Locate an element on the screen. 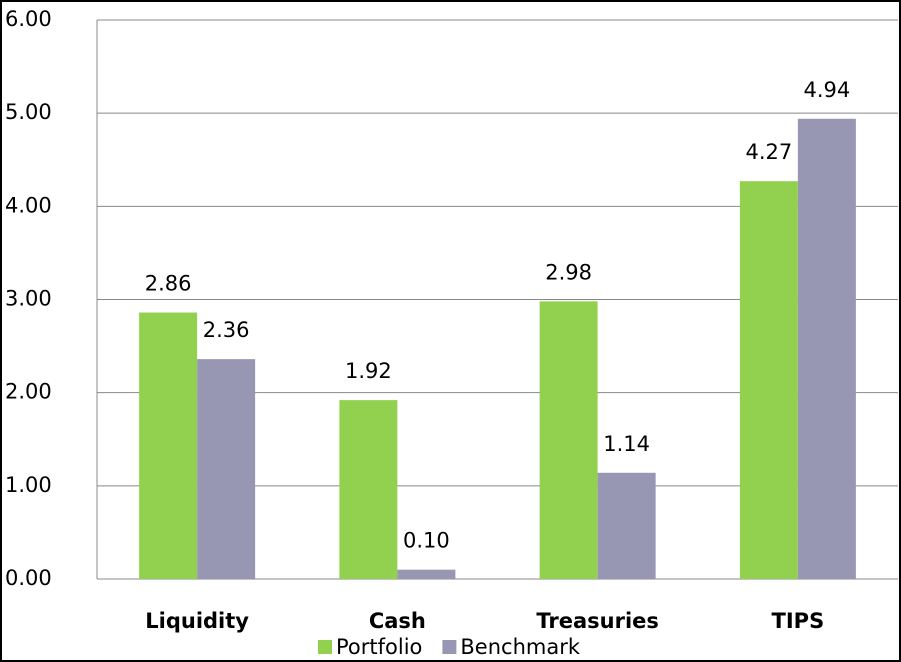 The image size is (901, 662). data-label: 2.98 is located at coordinates (568, 272).